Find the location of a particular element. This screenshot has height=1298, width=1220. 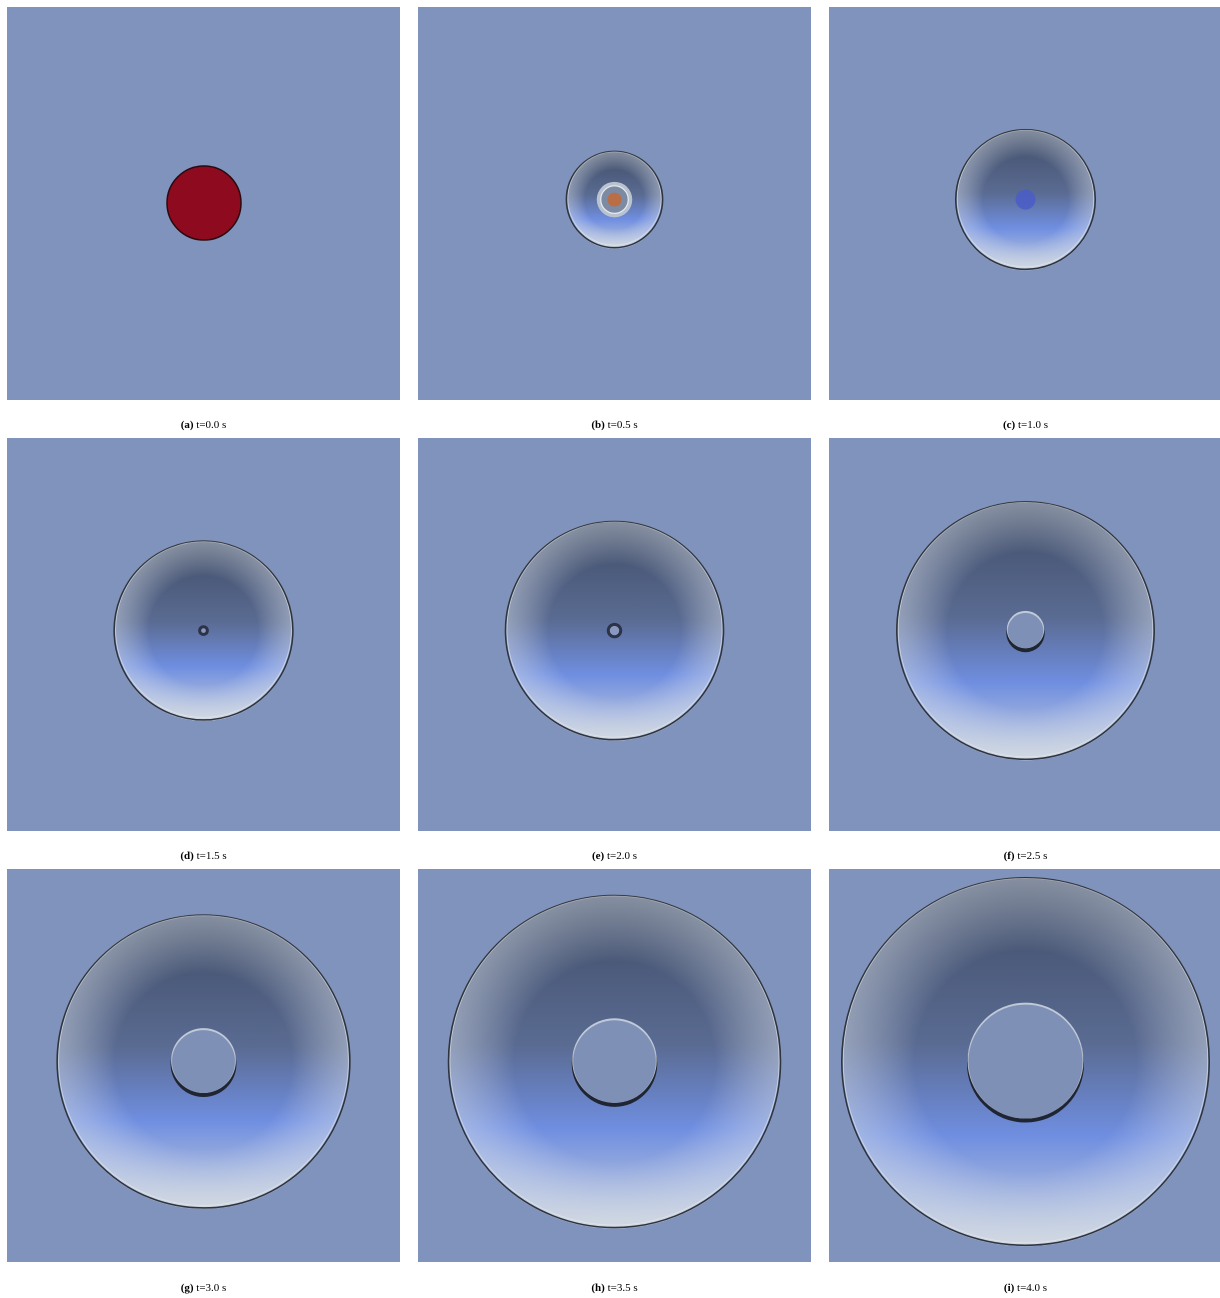

panel-e is located at coordinates (614, 634).